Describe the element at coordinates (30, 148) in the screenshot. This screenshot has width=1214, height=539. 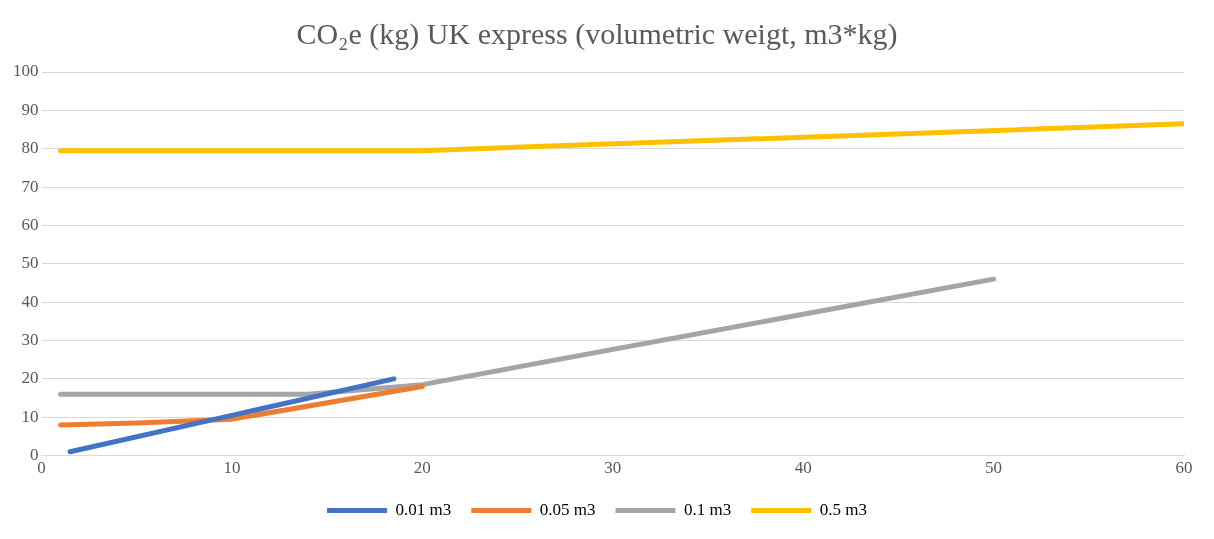
I see `y-tick-label: 80` at that location.